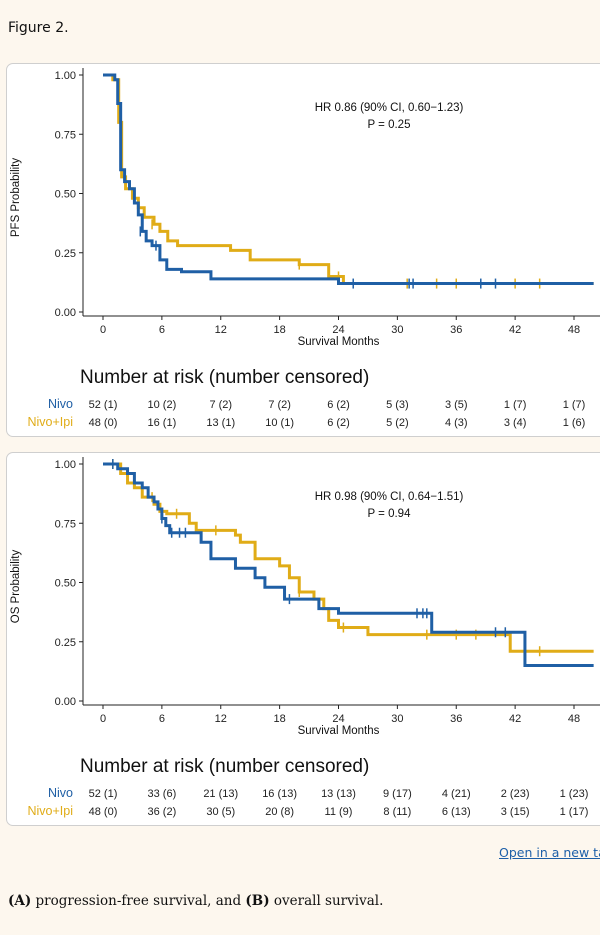 The width and height of the screenshot is (600, 935). What do you see at coordinates (326, 901) in the screenshot?
I see `caption-text-b: overall survival.` at bounding box center [326, 901].